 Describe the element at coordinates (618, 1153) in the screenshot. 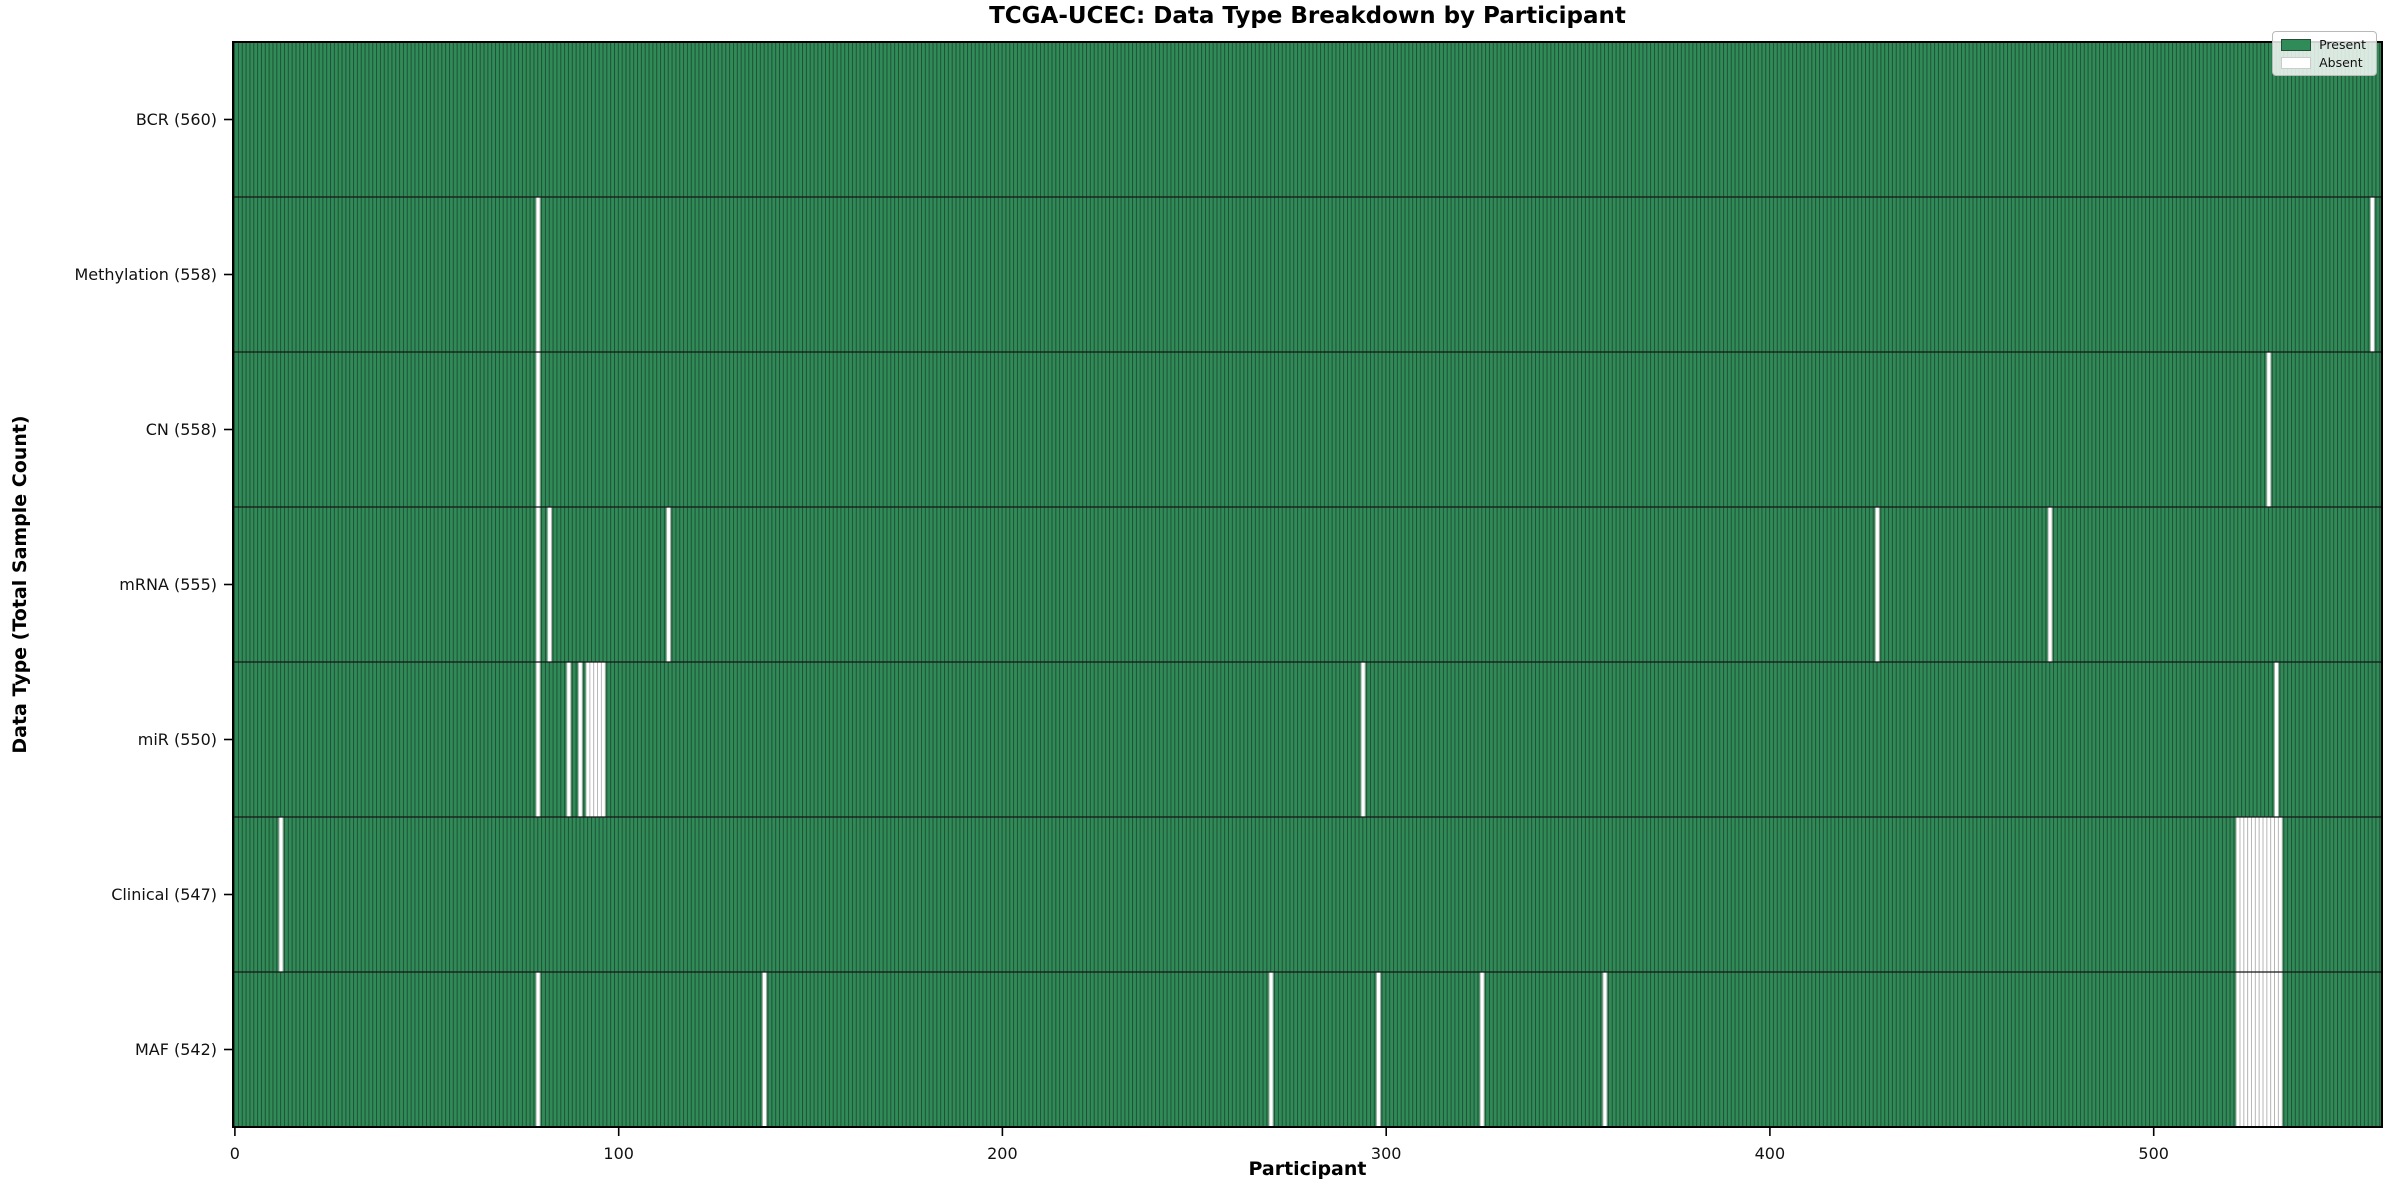

I see `x-tick-label: 100` at that location.